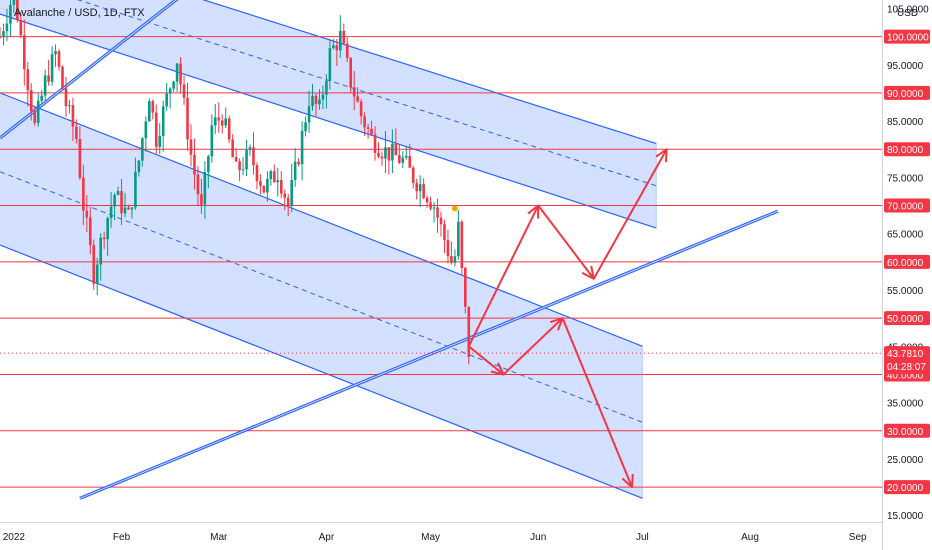 The height and width of the screenshot is (550, 932). What do you see at coordinates (905, 516) in the screenshot?
I see `y-tick-label: 15.0000` at bounding box center [905, 516].